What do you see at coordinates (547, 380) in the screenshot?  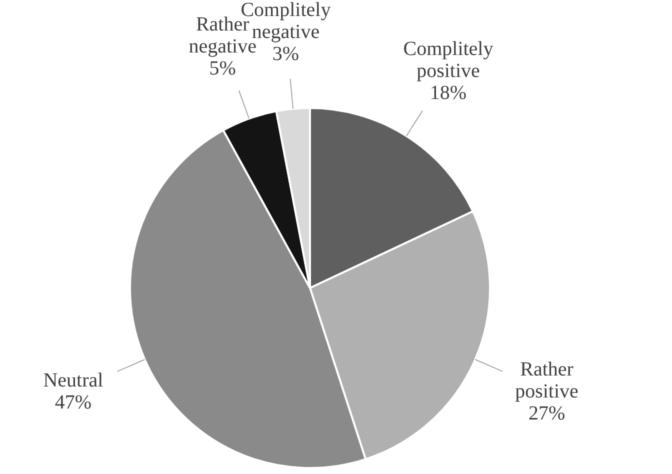 I see `slice-label: Rather positive` at bounding box center [547, 380].